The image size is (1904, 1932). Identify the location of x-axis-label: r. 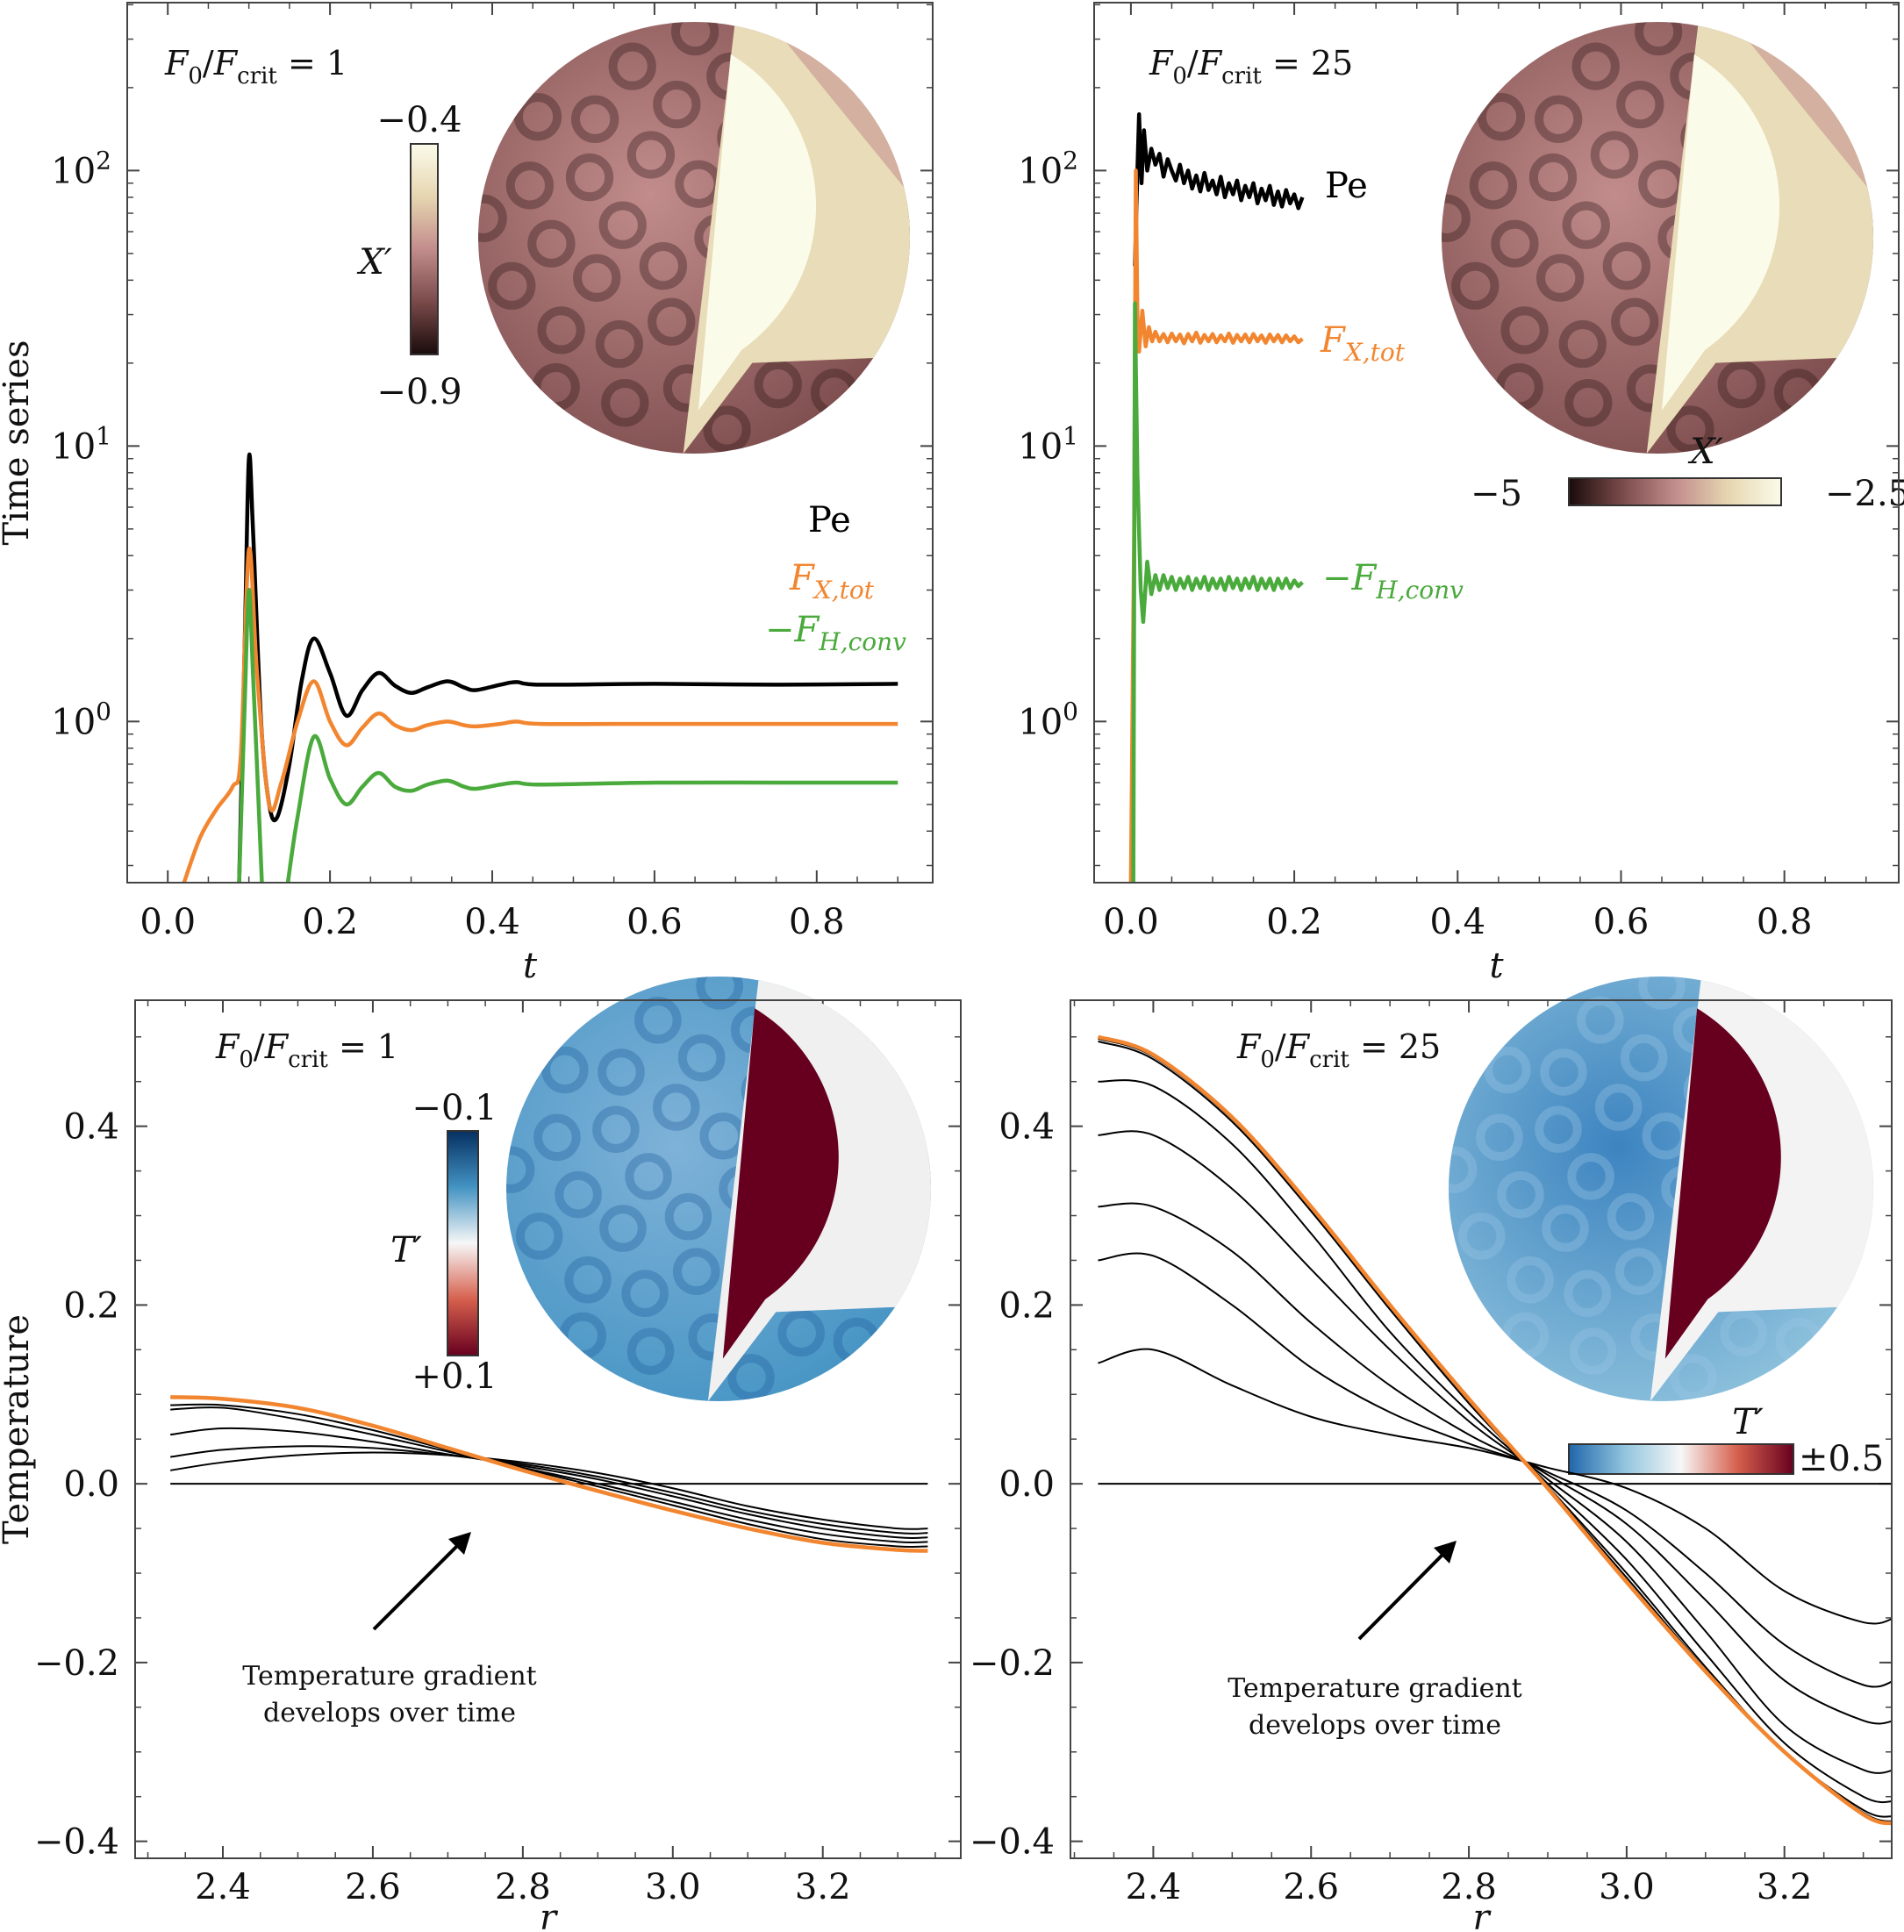
(1482, 1915).